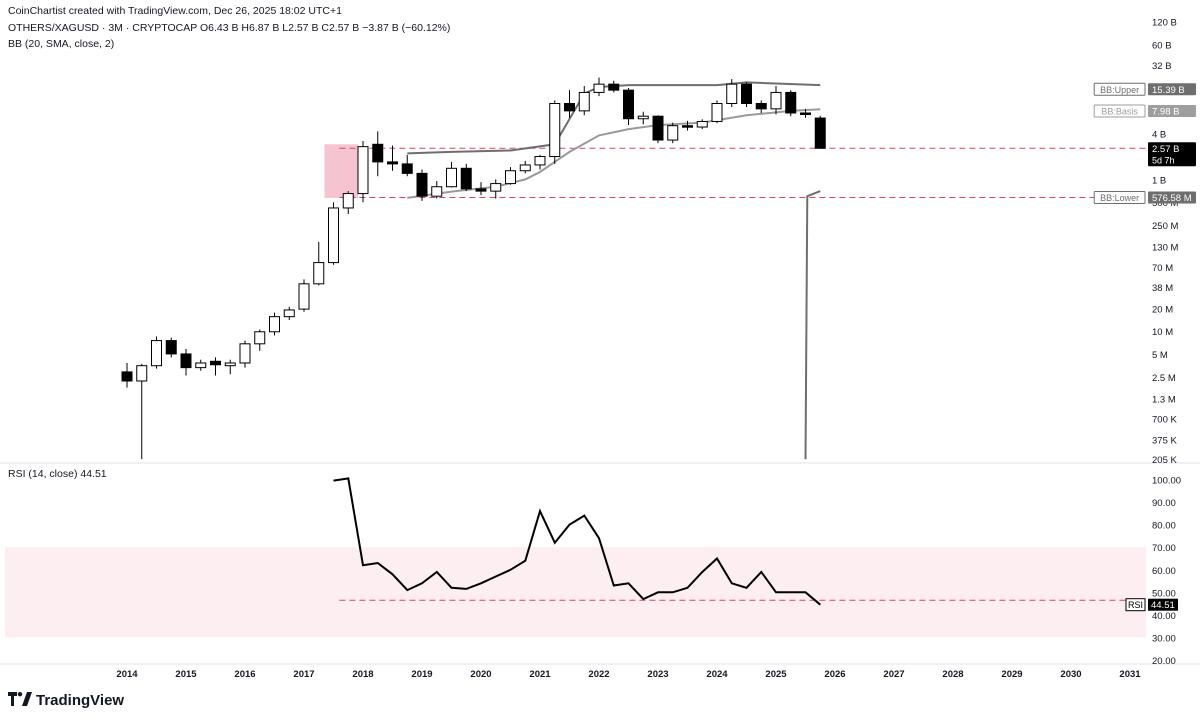 The height and width of the screenshot is (722, 1200). What do you see at coordinates (1162, 332) in the screenshot?
I see `price-axis-tick: 10 M` at bounding box center [1162, 332].